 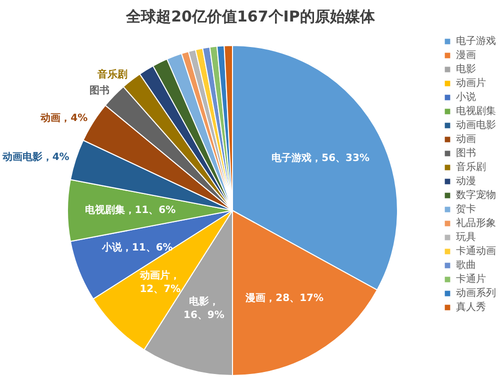 What do you see at coordinates (471, 279) in the screenshot?
I see `legend-label: 卡通片` at bounding box center [471, 279].